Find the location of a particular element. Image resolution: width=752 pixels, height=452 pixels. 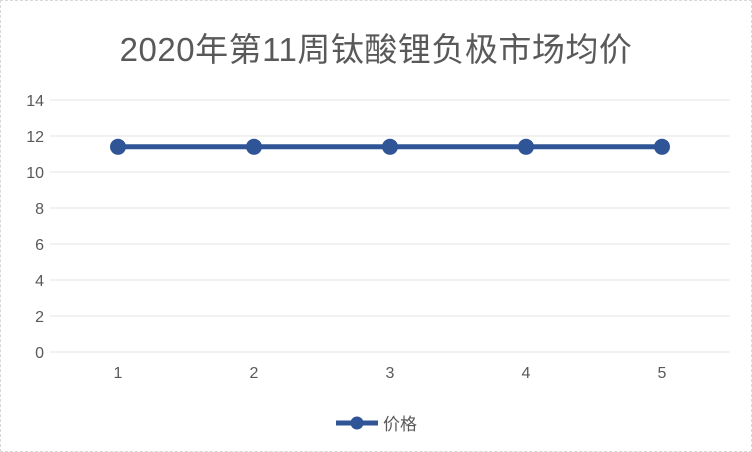

x-axis-tick-label: 1 is located at coordinates (118, 373).